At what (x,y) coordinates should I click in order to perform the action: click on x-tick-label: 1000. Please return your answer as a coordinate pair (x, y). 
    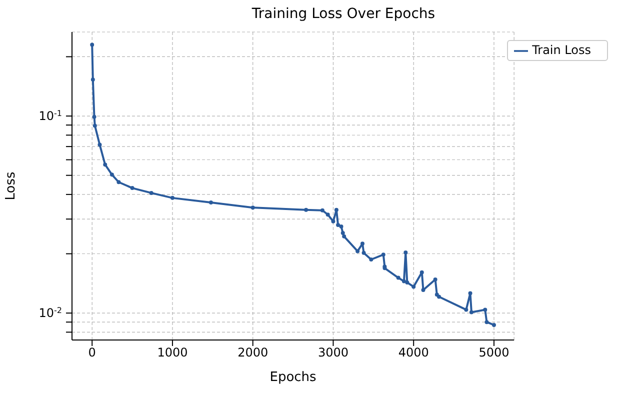
    Looking at the image, I should click on (172, 353).